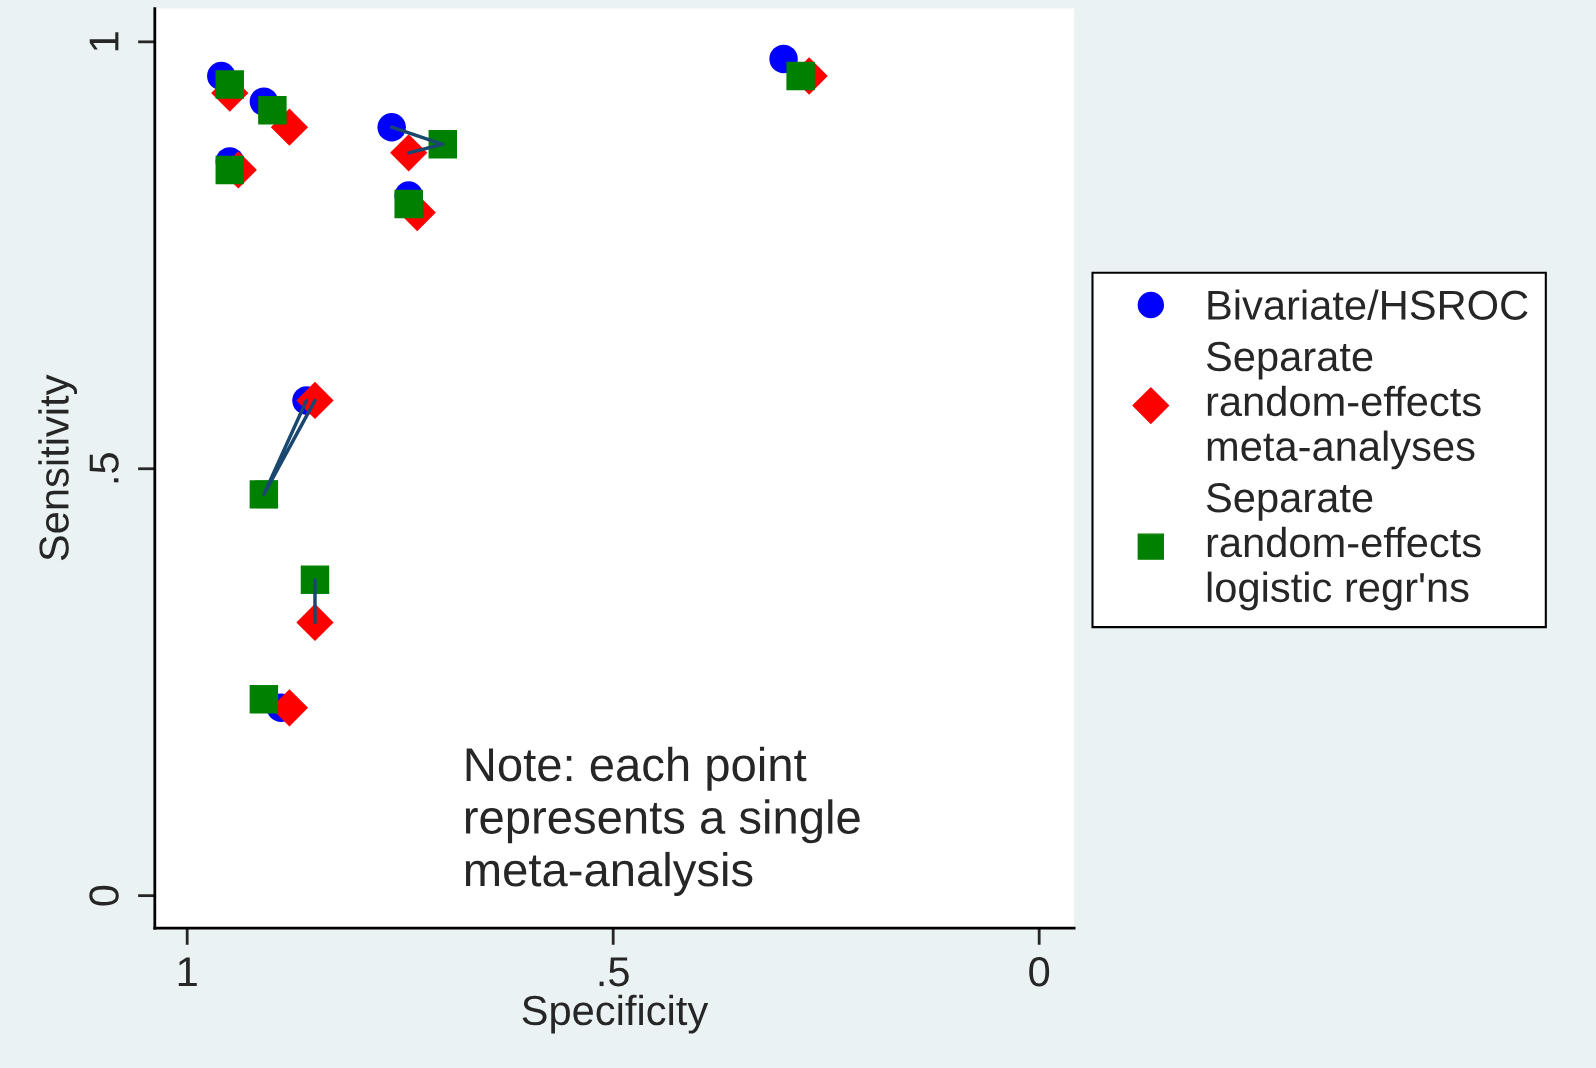  Describe the element at coordinates (187, 972) in the screenshot. I see `x-tick-label: 1` at that location.